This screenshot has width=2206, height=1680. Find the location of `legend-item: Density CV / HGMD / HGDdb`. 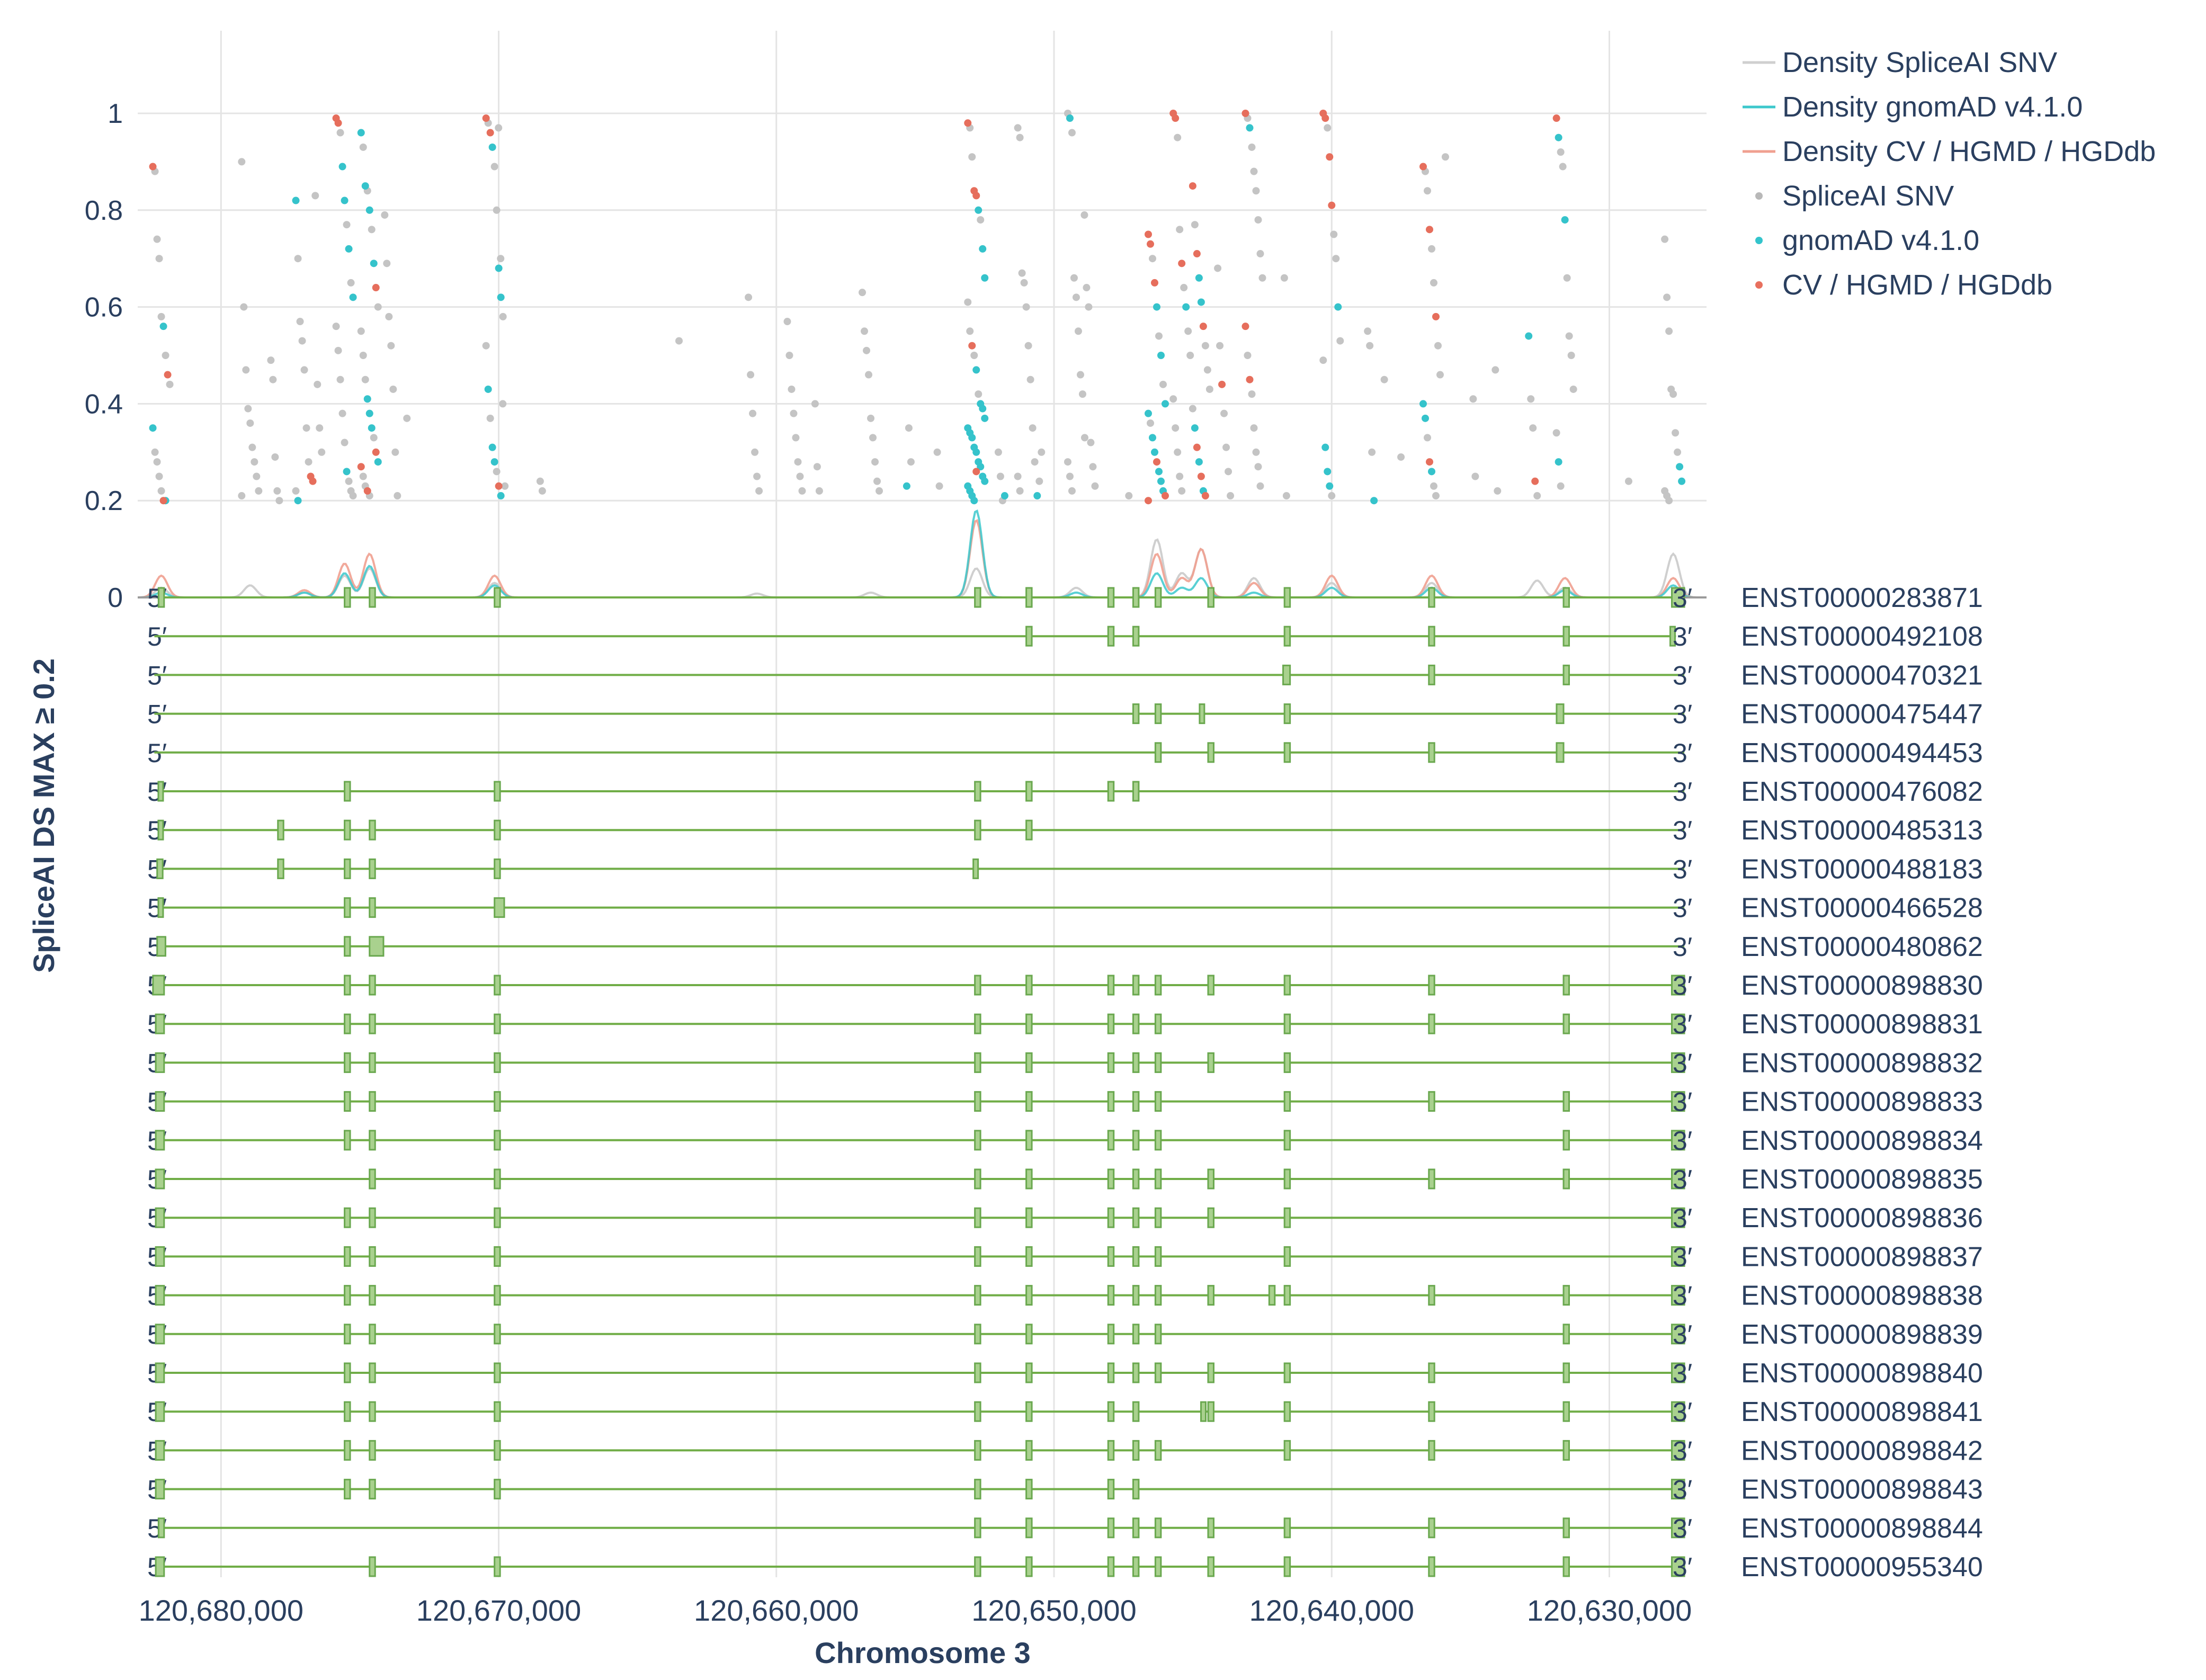

legend-item: Density CV / HGMD / HGDdb is located at coordinates (1949, 151).